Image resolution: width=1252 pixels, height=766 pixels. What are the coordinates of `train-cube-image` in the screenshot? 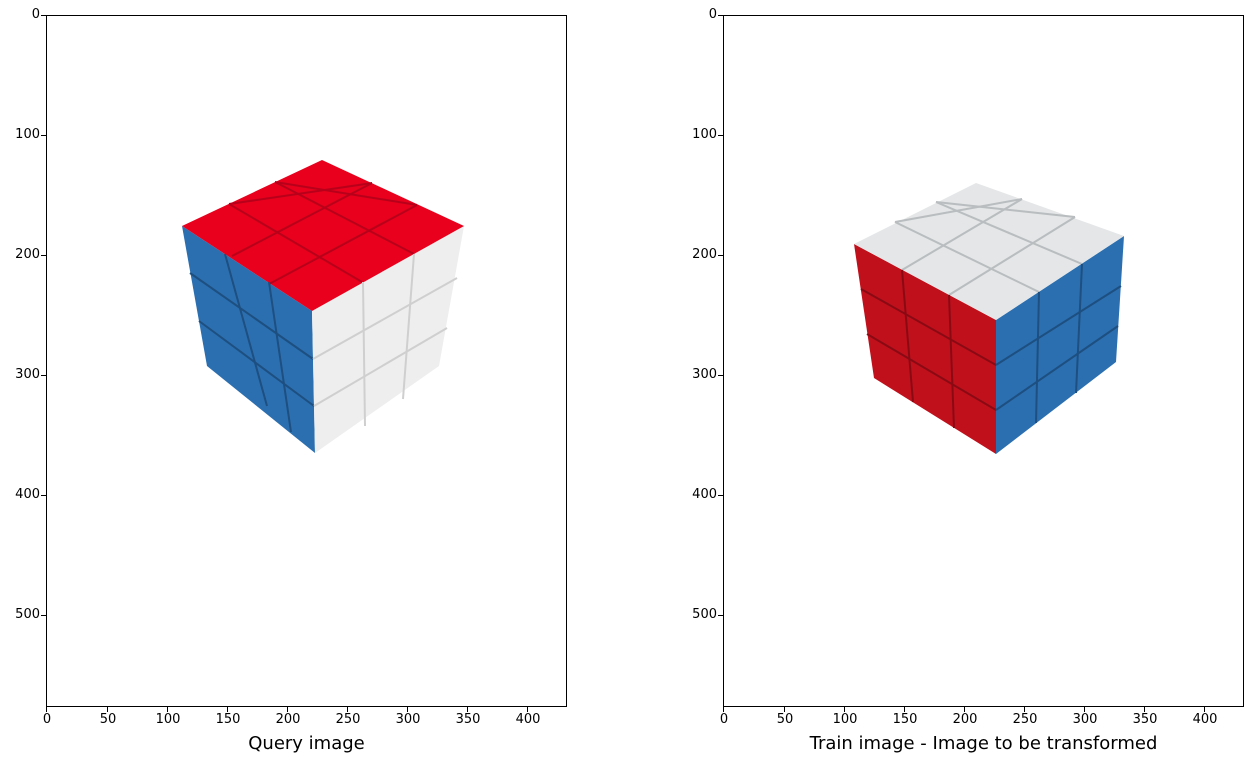 It's located at (989, 318).